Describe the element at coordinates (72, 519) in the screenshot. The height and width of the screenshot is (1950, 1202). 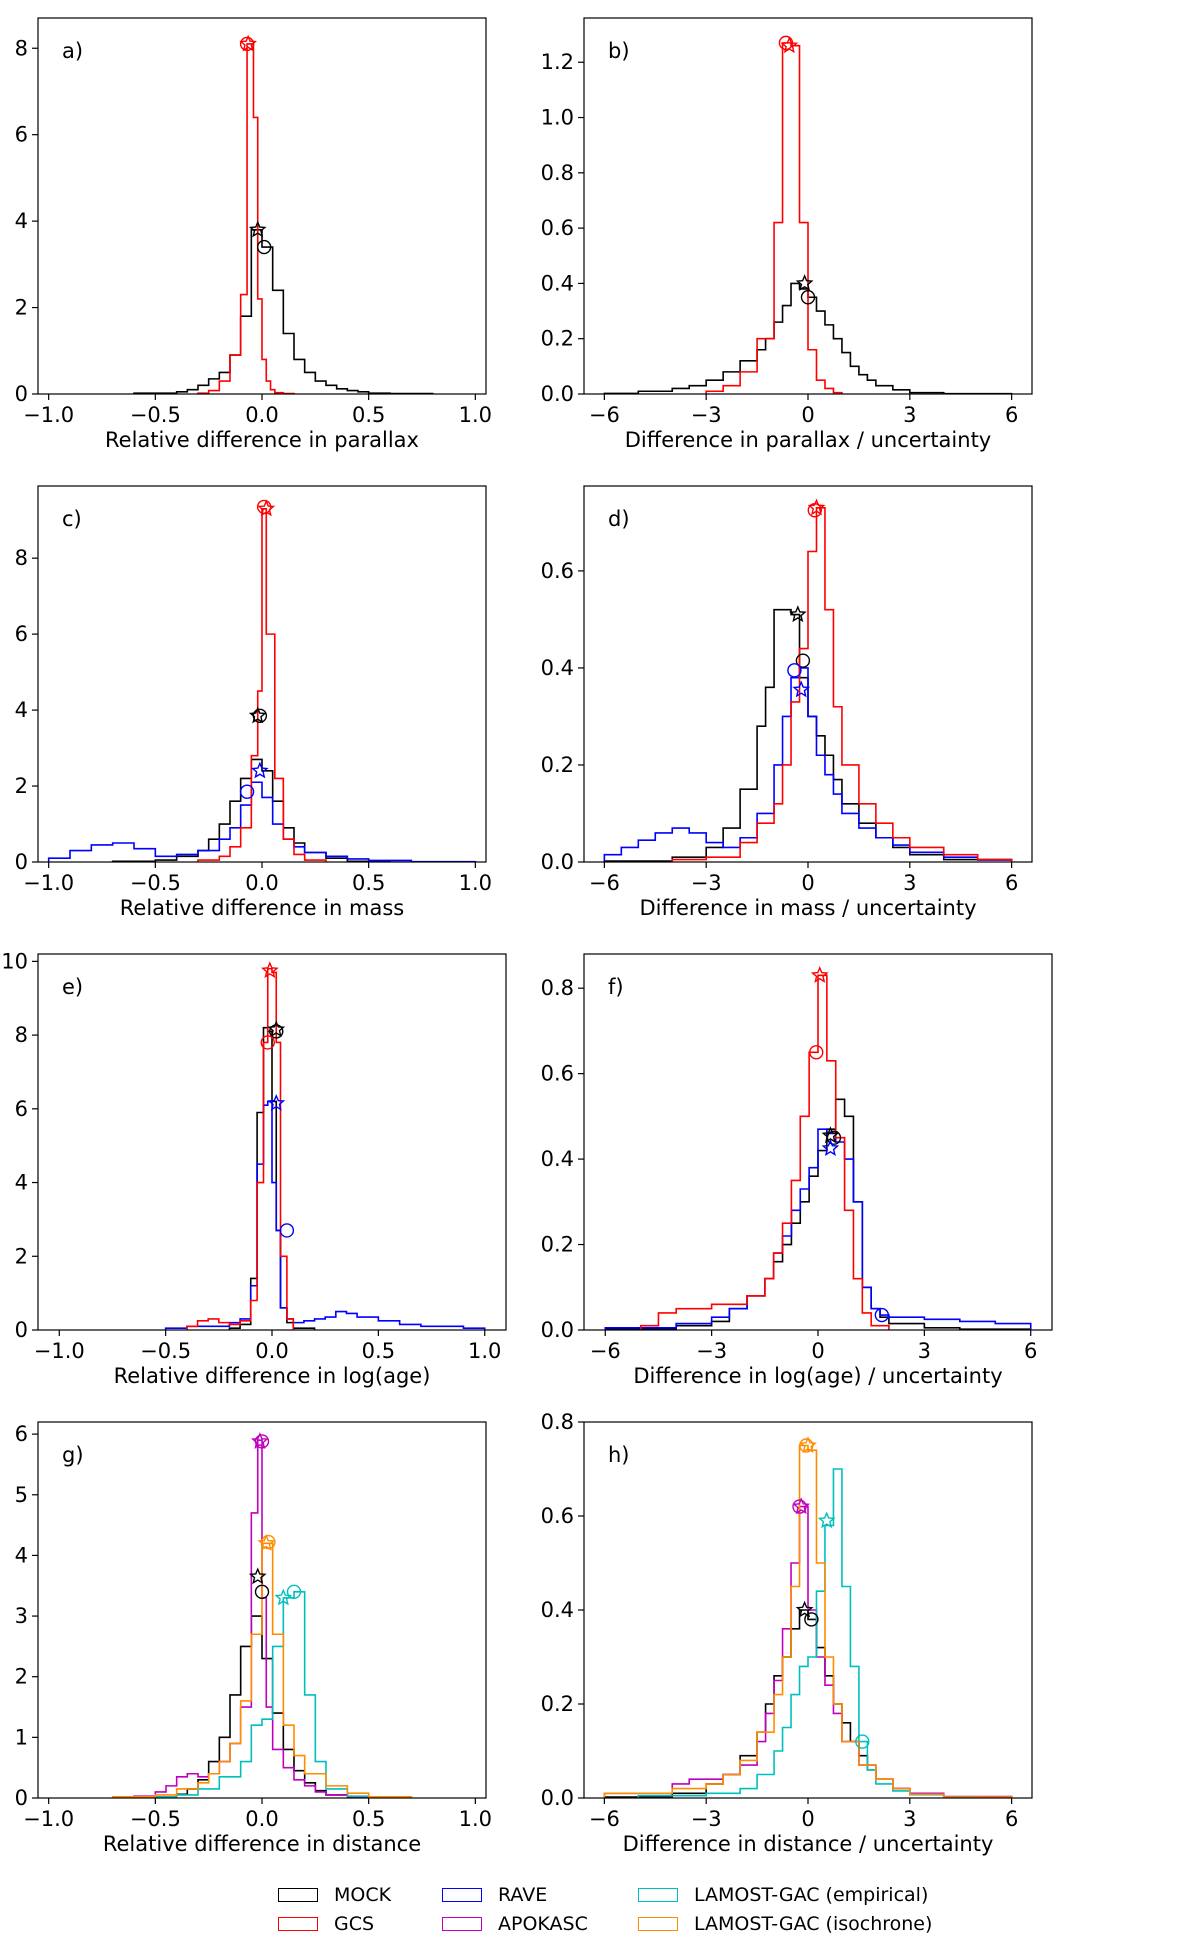
I see `panel-label: c)` at that location.